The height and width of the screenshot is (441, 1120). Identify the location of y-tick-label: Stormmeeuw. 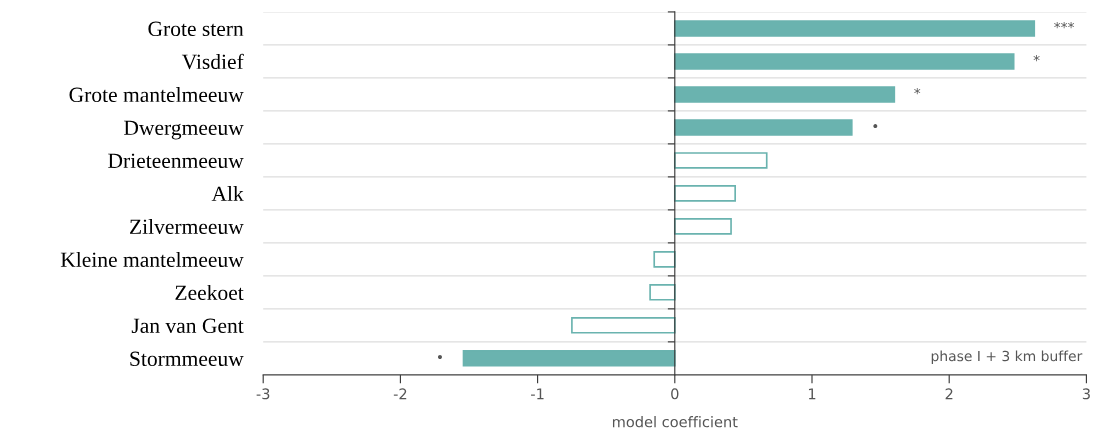
(187, 359).